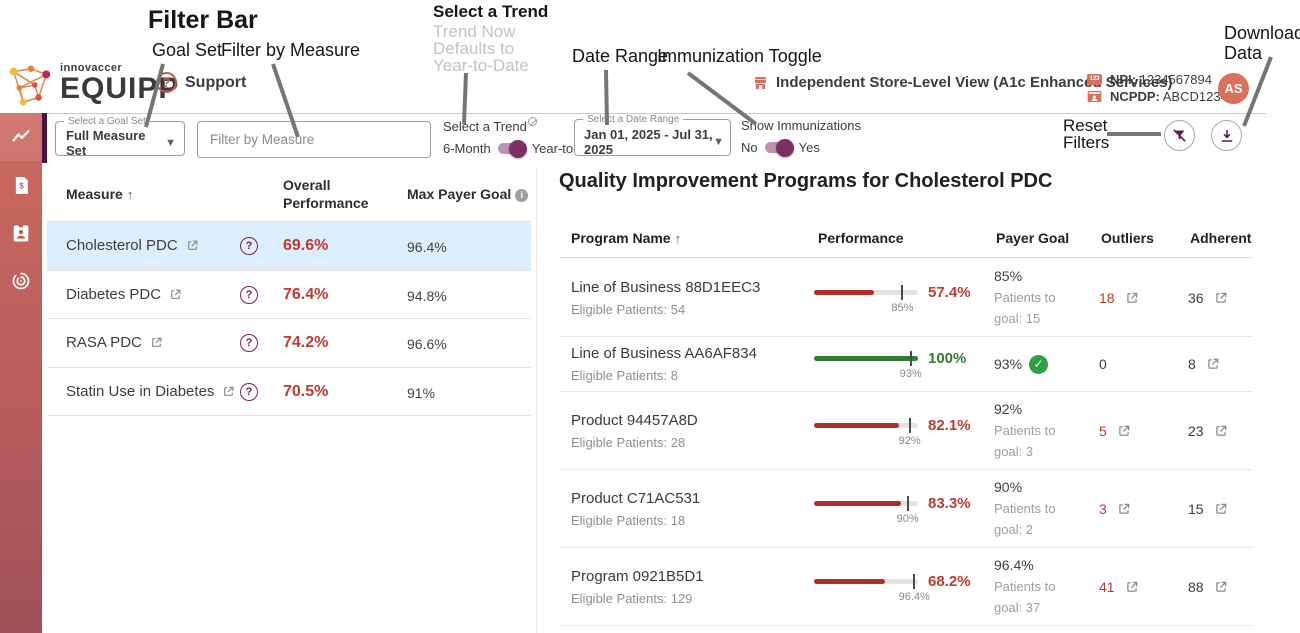 This screenshot has width=1300, height=633. I want to click on max-payer-goal-value: 96.4%, so click(427, 247).